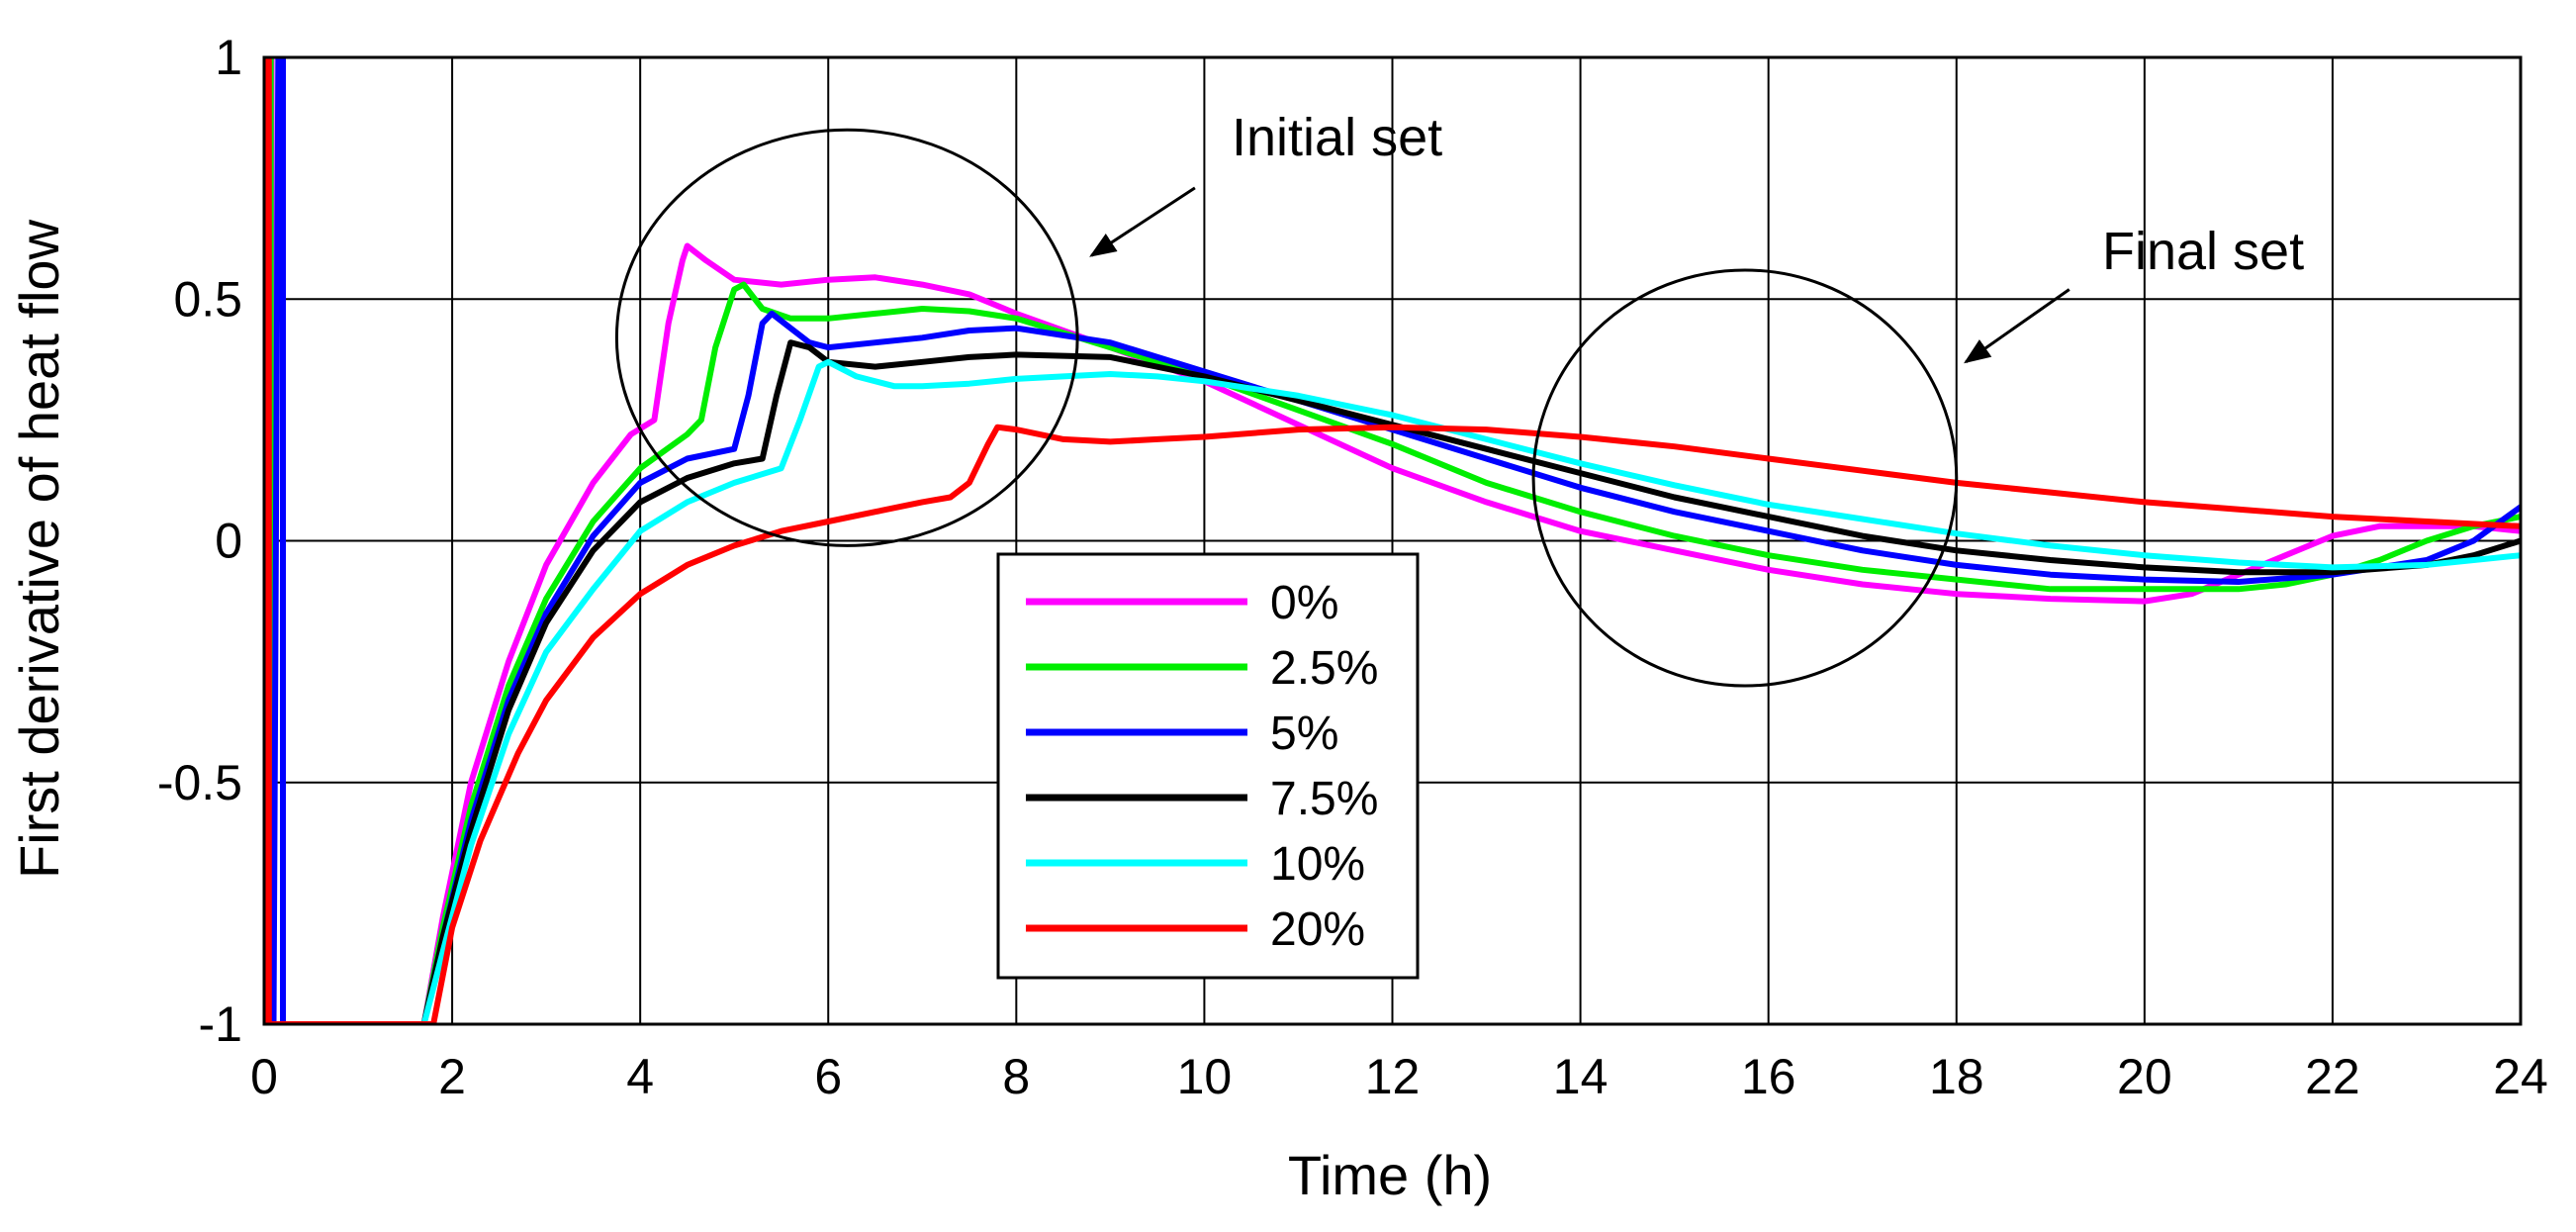  I want to click on legend-label: 20%, so click(1317, 929).